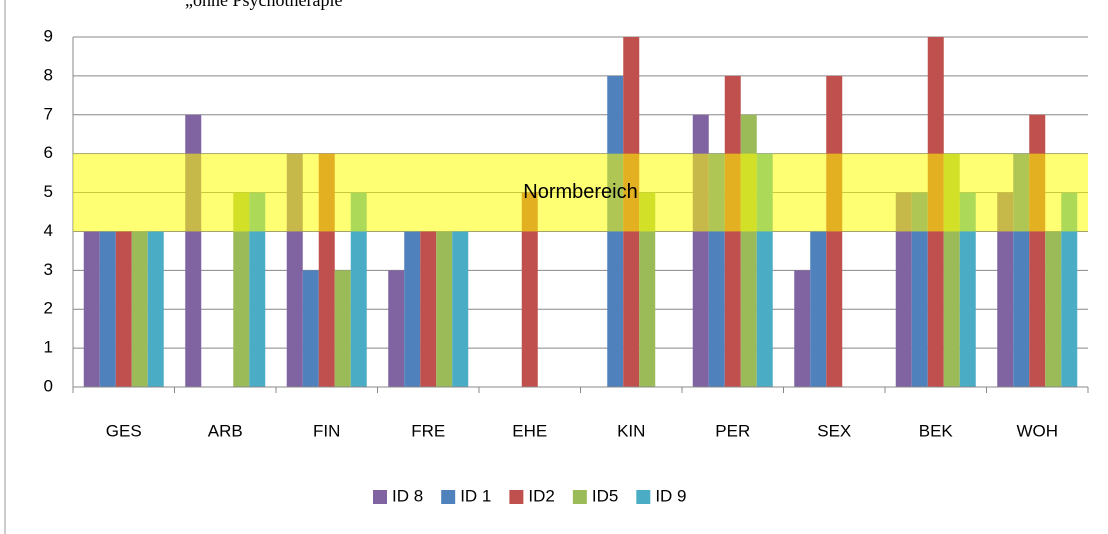 The width and height of the screenshot is (1108, 534). What do you see at coordinates (124, 430) in the screenshot?
I see `x-tick-label: GES` at bounding box center [124, 430].